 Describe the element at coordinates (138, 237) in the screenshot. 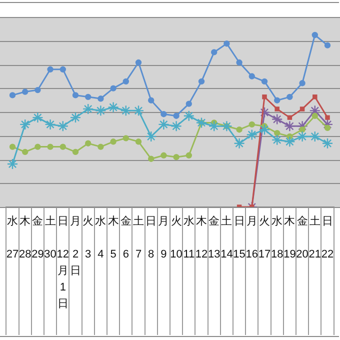

I see `category-label: 土 7` at that location.